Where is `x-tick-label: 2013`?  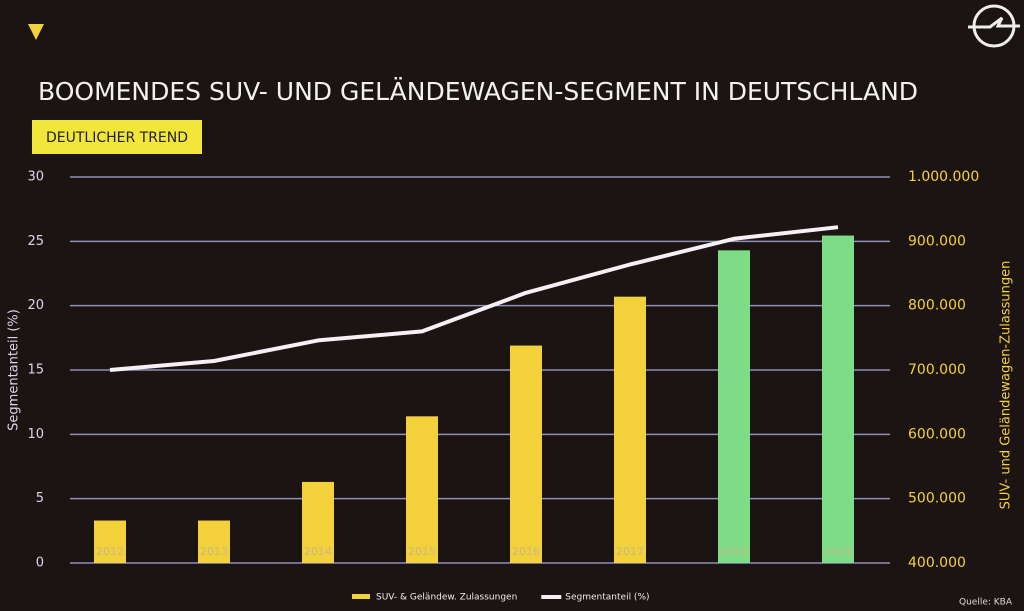 x-tick-label: 2013 is located at coordinates (214, 551).